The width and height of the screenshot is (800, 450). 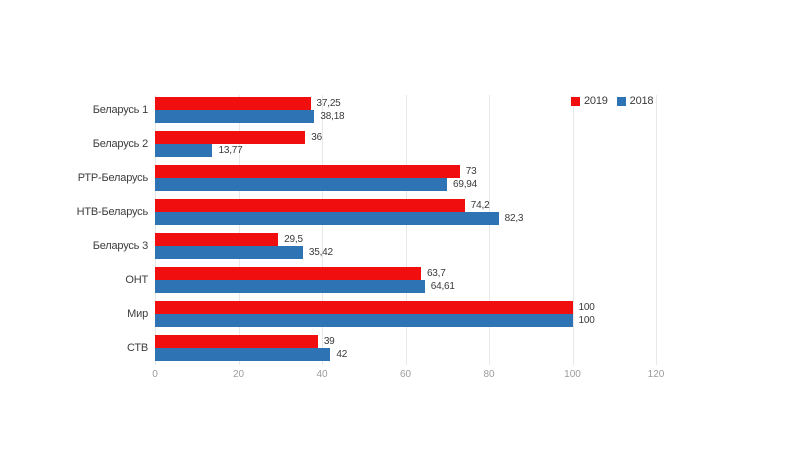 I want to click on x-tick-label: 100, so click(x=572, y=374).